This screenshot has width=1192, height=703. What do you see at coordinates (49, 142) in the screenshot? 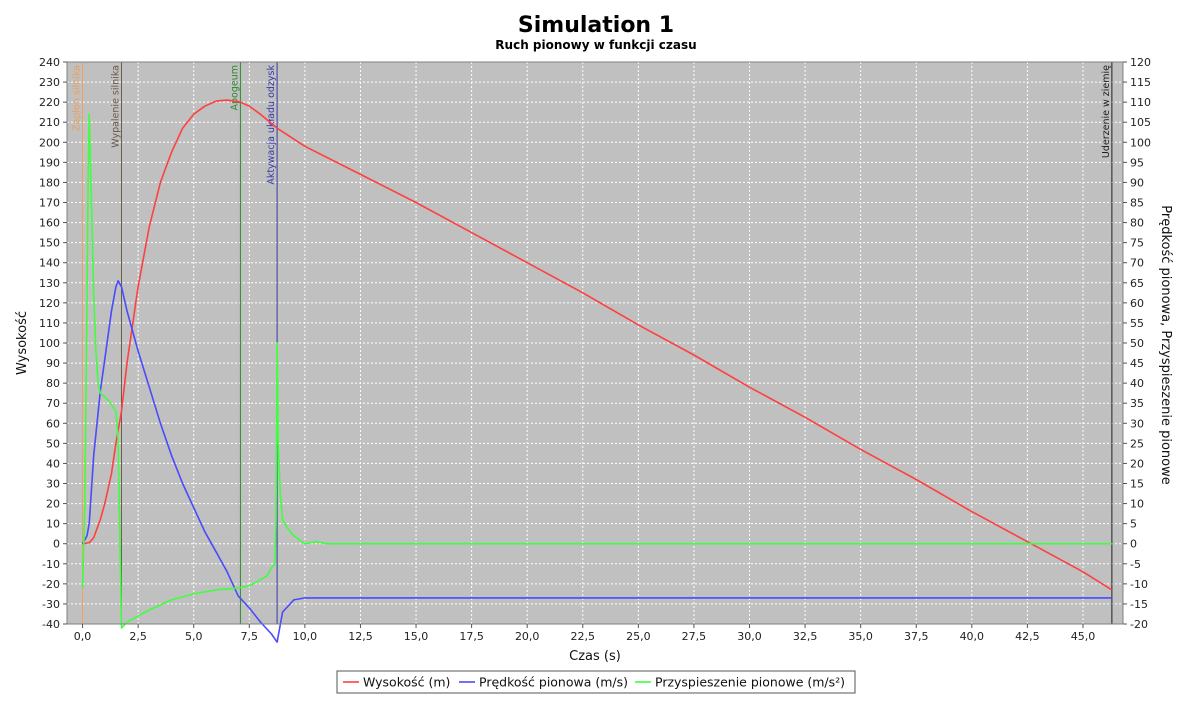
I see `y-left-tick-label: 200` at bounding box center [49, 142].